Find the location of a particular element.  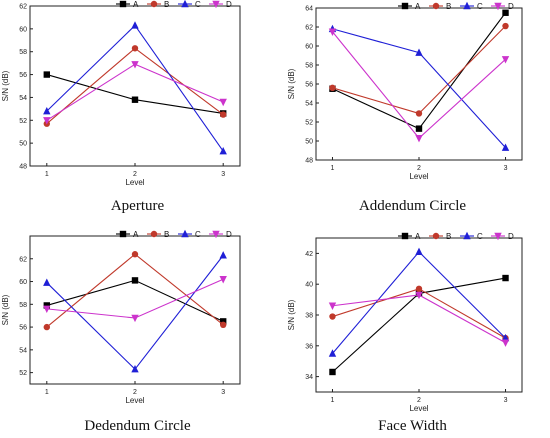

plot-frame is located at coordinates (419, 315).